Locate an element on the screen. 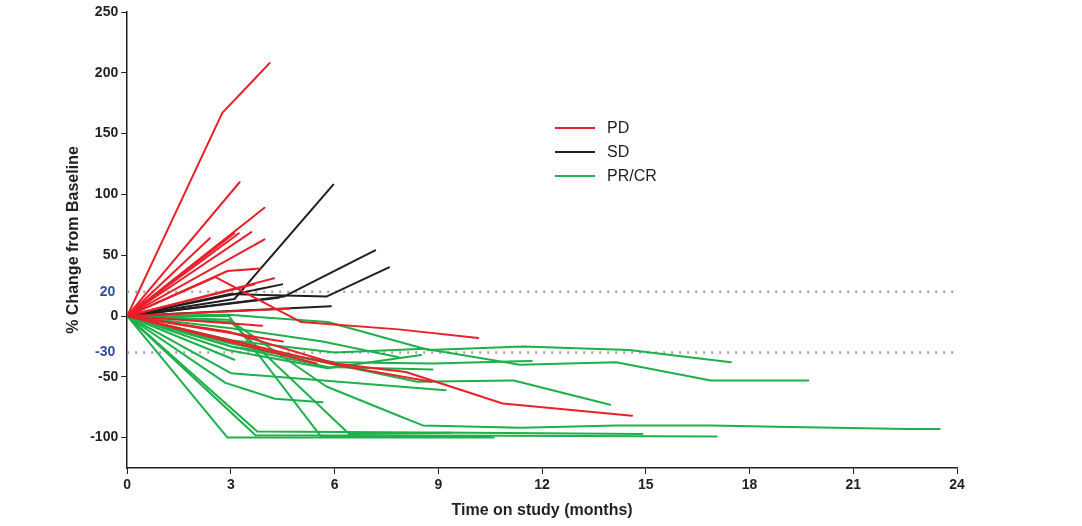 The height and width of the screenshot is (526, 1082). legend-label: PR/CR is located at coordinates (632, 176).